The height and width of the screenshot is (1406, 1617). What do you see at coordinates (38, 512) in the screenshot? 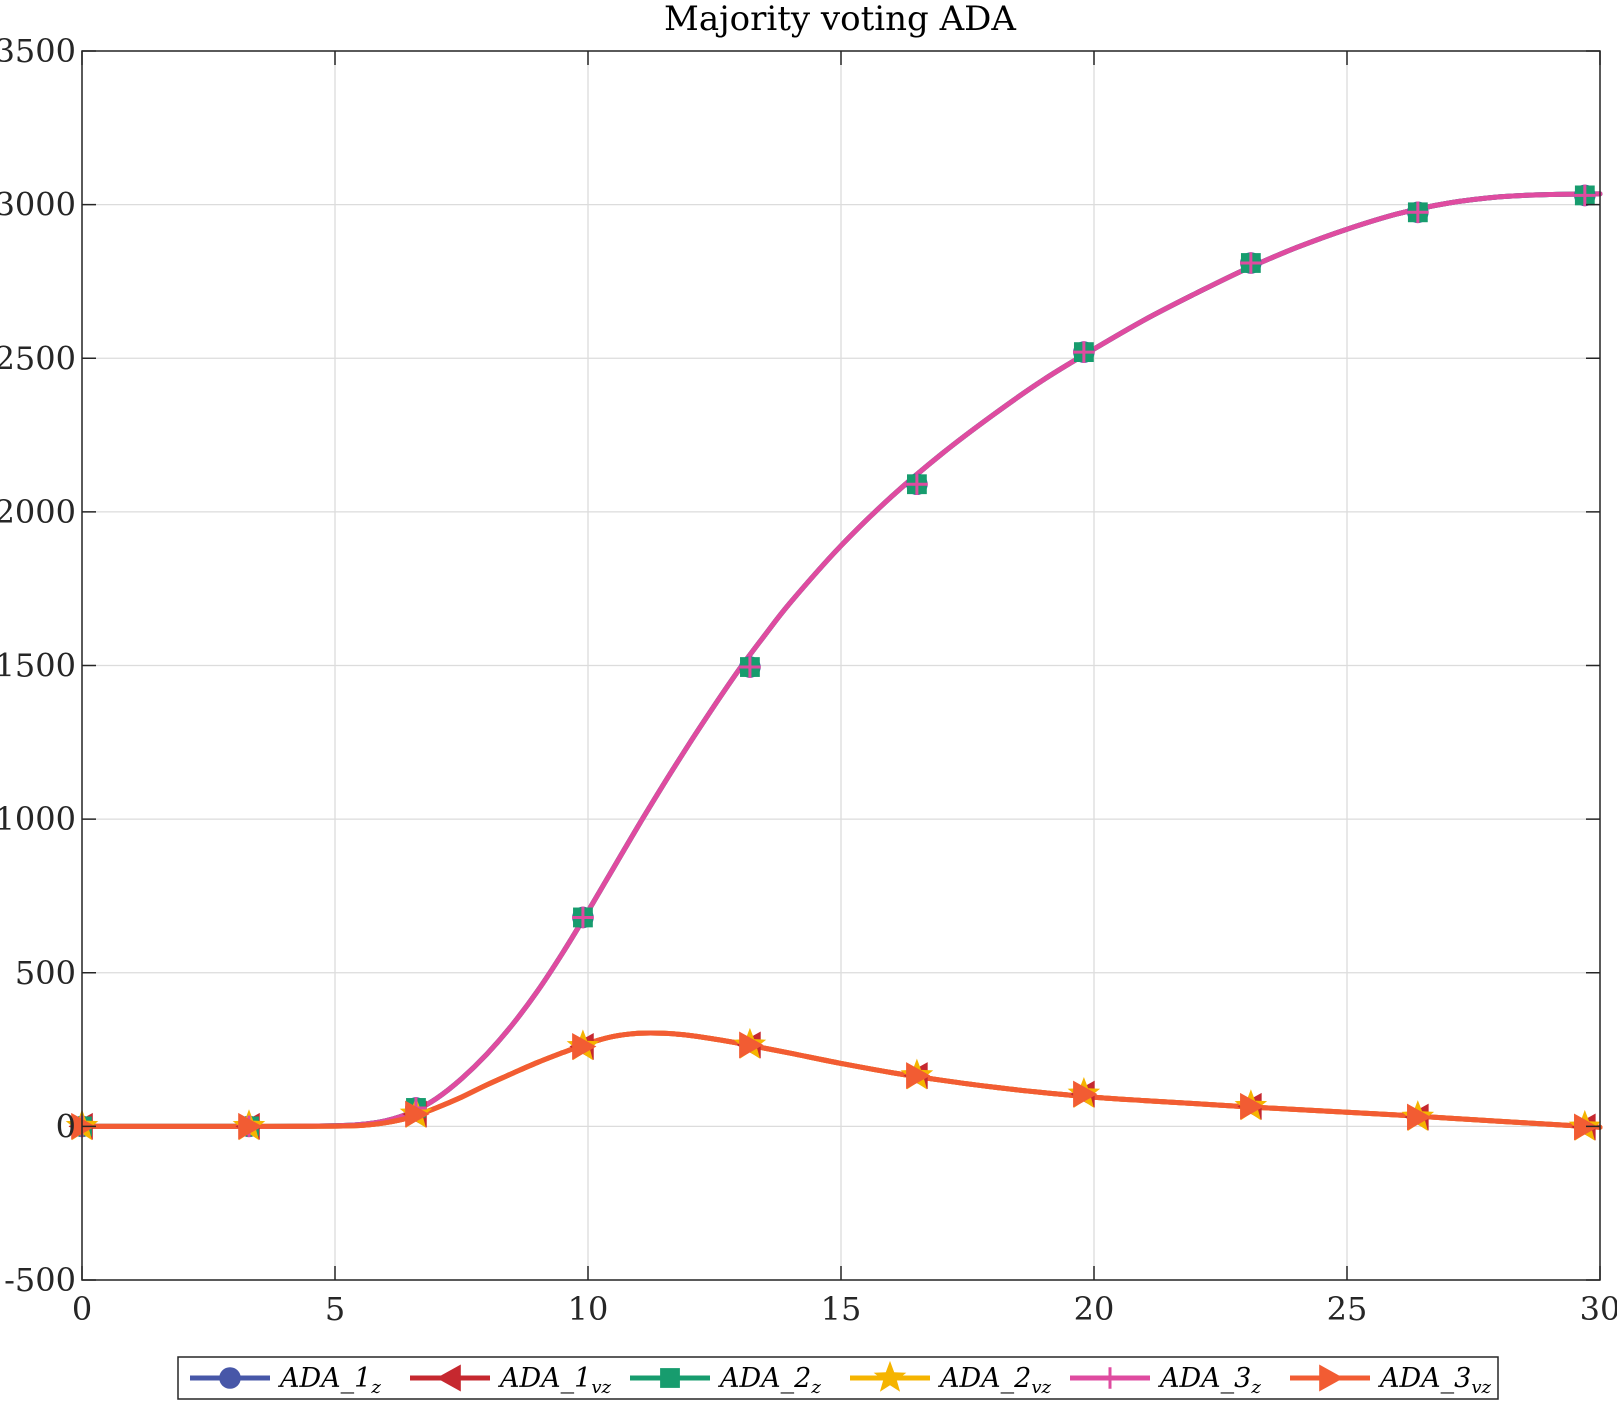
I see `y-tick-label: 2000` at bounding box center [38, 512].